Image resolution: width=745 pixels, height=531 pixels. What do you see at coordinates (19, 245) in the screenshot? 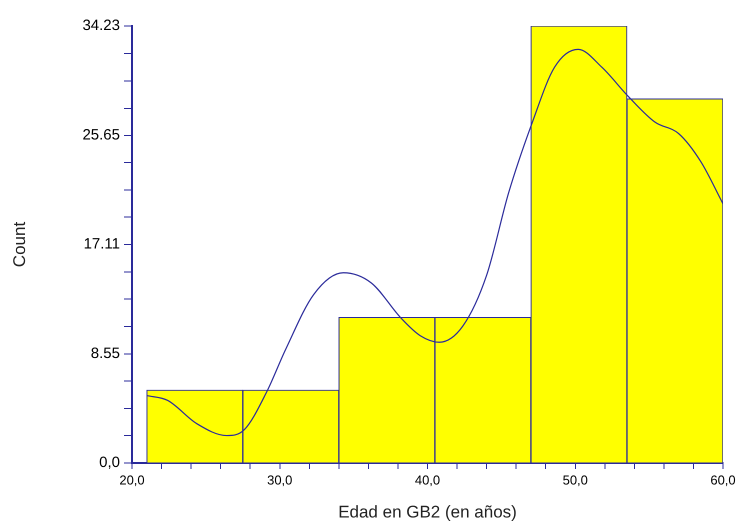
I see `y-axis-title: Count` at bounding box center [19, 245].